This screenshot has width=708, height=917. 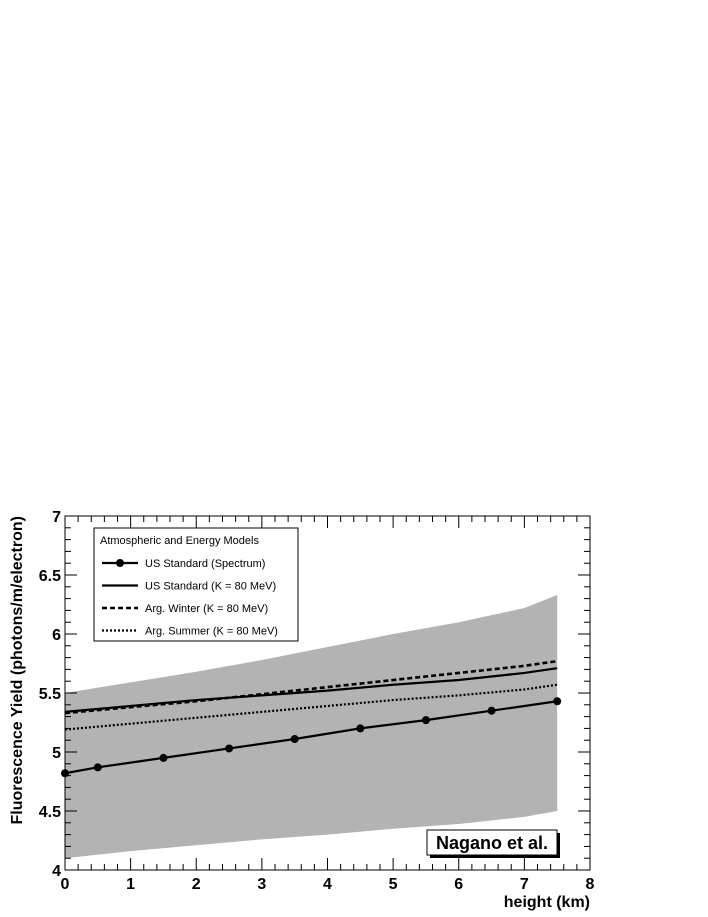 What do you see at coordinates (547, 902) in the screenshot?
I see `x-axis-title: height (km)` at bounding box center [547, 902].